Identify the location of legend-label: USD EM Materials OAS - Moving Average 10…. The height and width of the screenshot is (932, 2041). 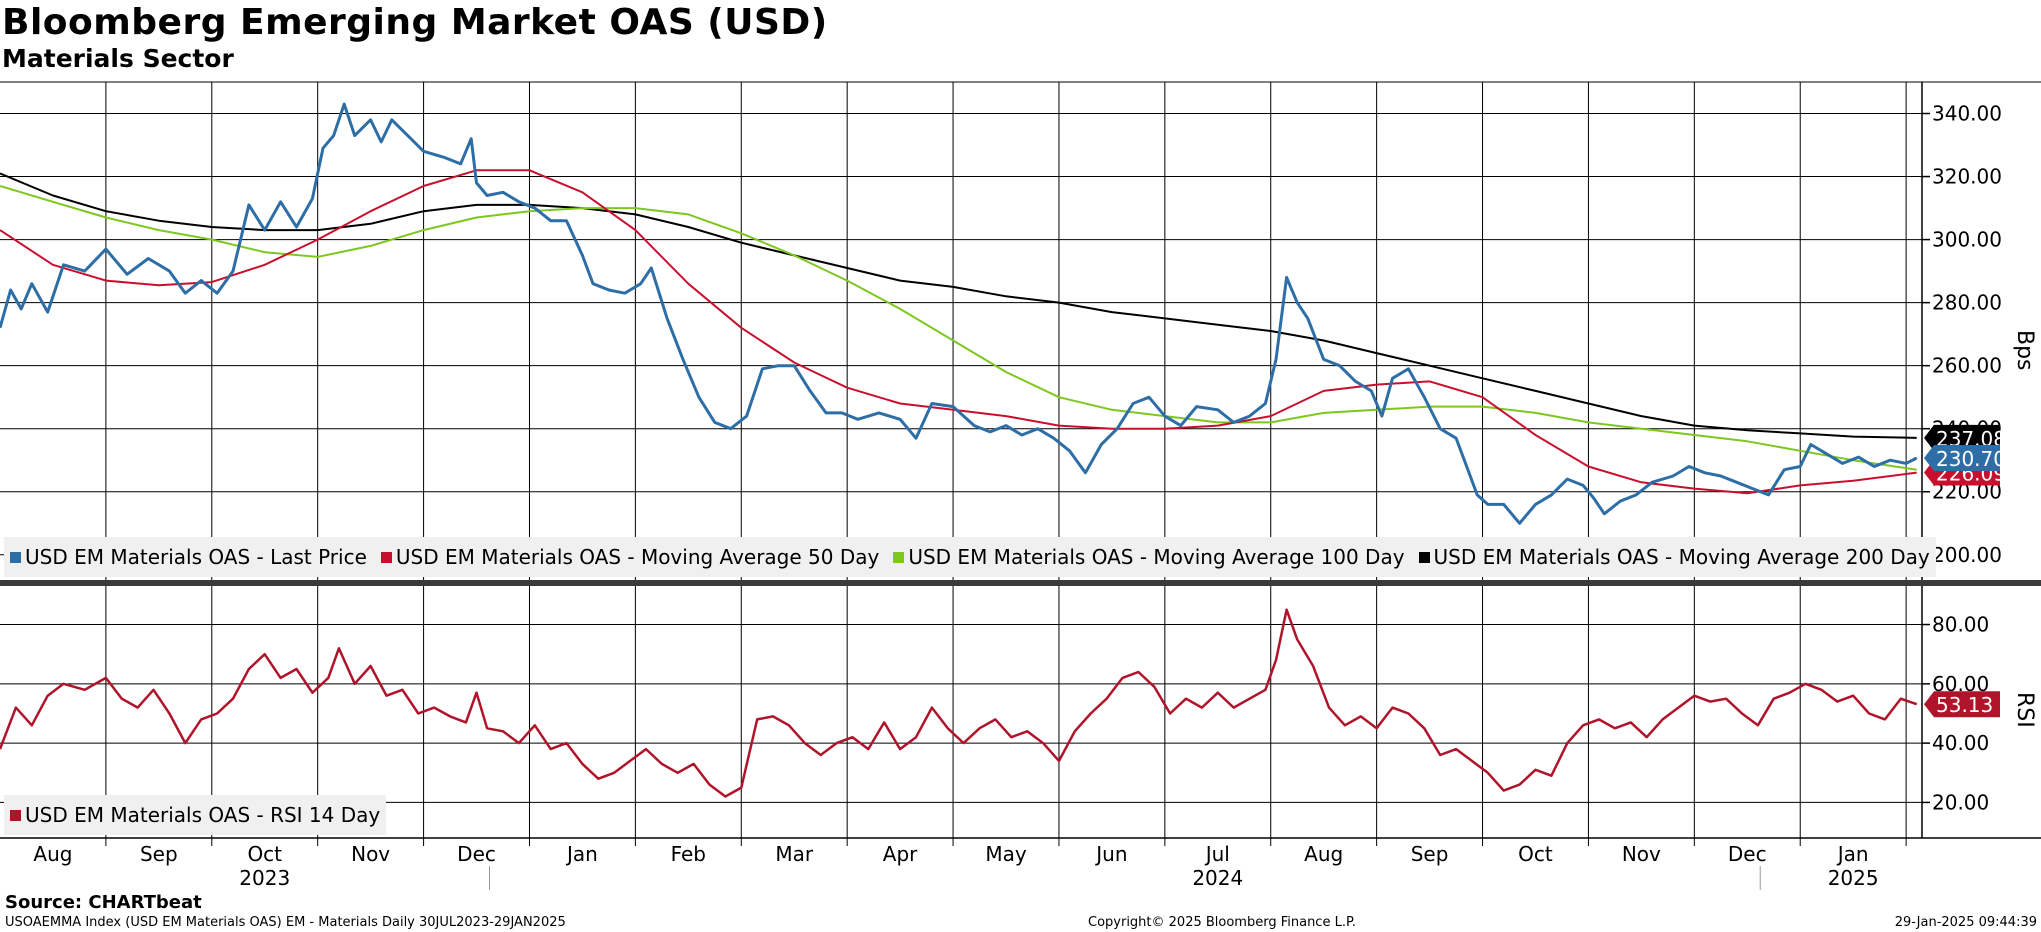
(1156, 557).